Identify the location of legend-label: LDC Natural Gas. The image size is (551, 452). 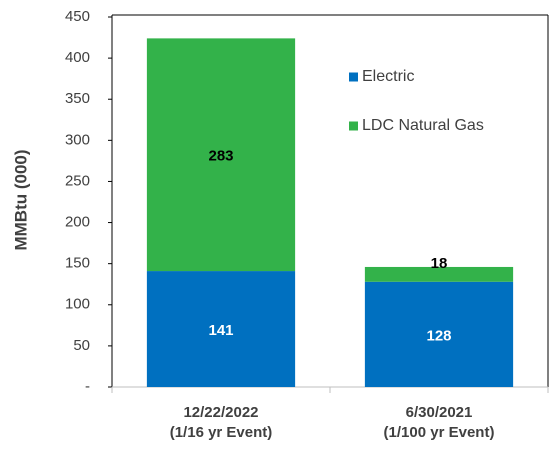
(423, 125).